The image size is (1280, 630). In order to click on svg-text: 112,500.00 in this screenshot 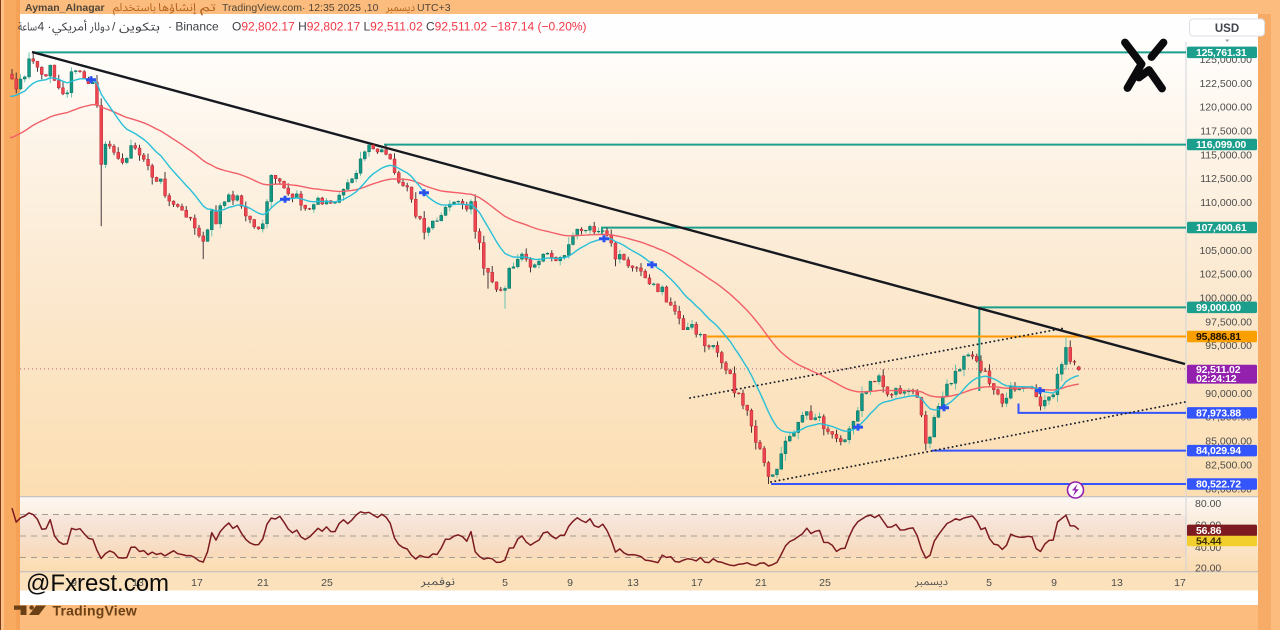, I will do `click(1226, 179)`.